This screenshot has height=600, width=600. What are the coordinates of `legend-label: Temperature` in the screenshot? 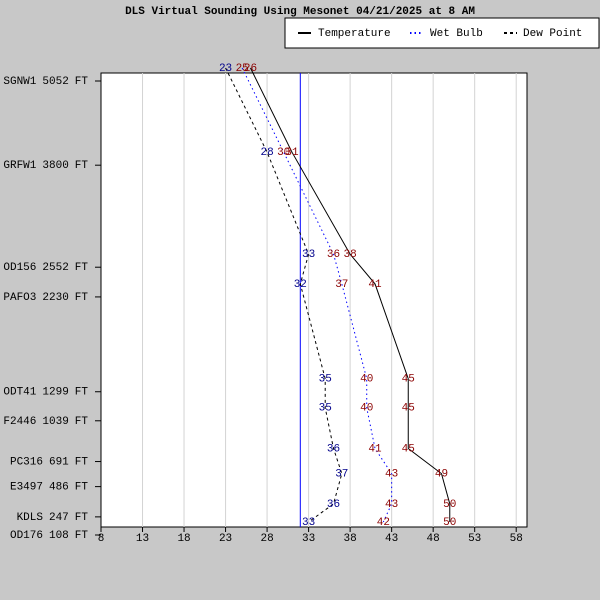 It's located at (354, 34).